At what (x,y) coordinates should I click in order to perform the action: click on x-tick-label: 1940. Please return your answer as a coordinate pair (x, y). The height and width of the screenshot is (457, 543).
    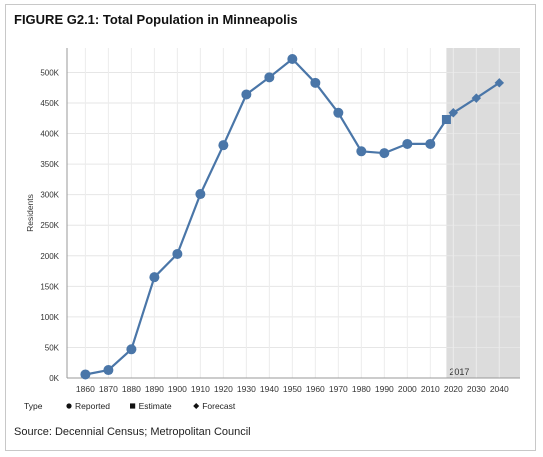
    Looking at the image, I should click on (269, 389).